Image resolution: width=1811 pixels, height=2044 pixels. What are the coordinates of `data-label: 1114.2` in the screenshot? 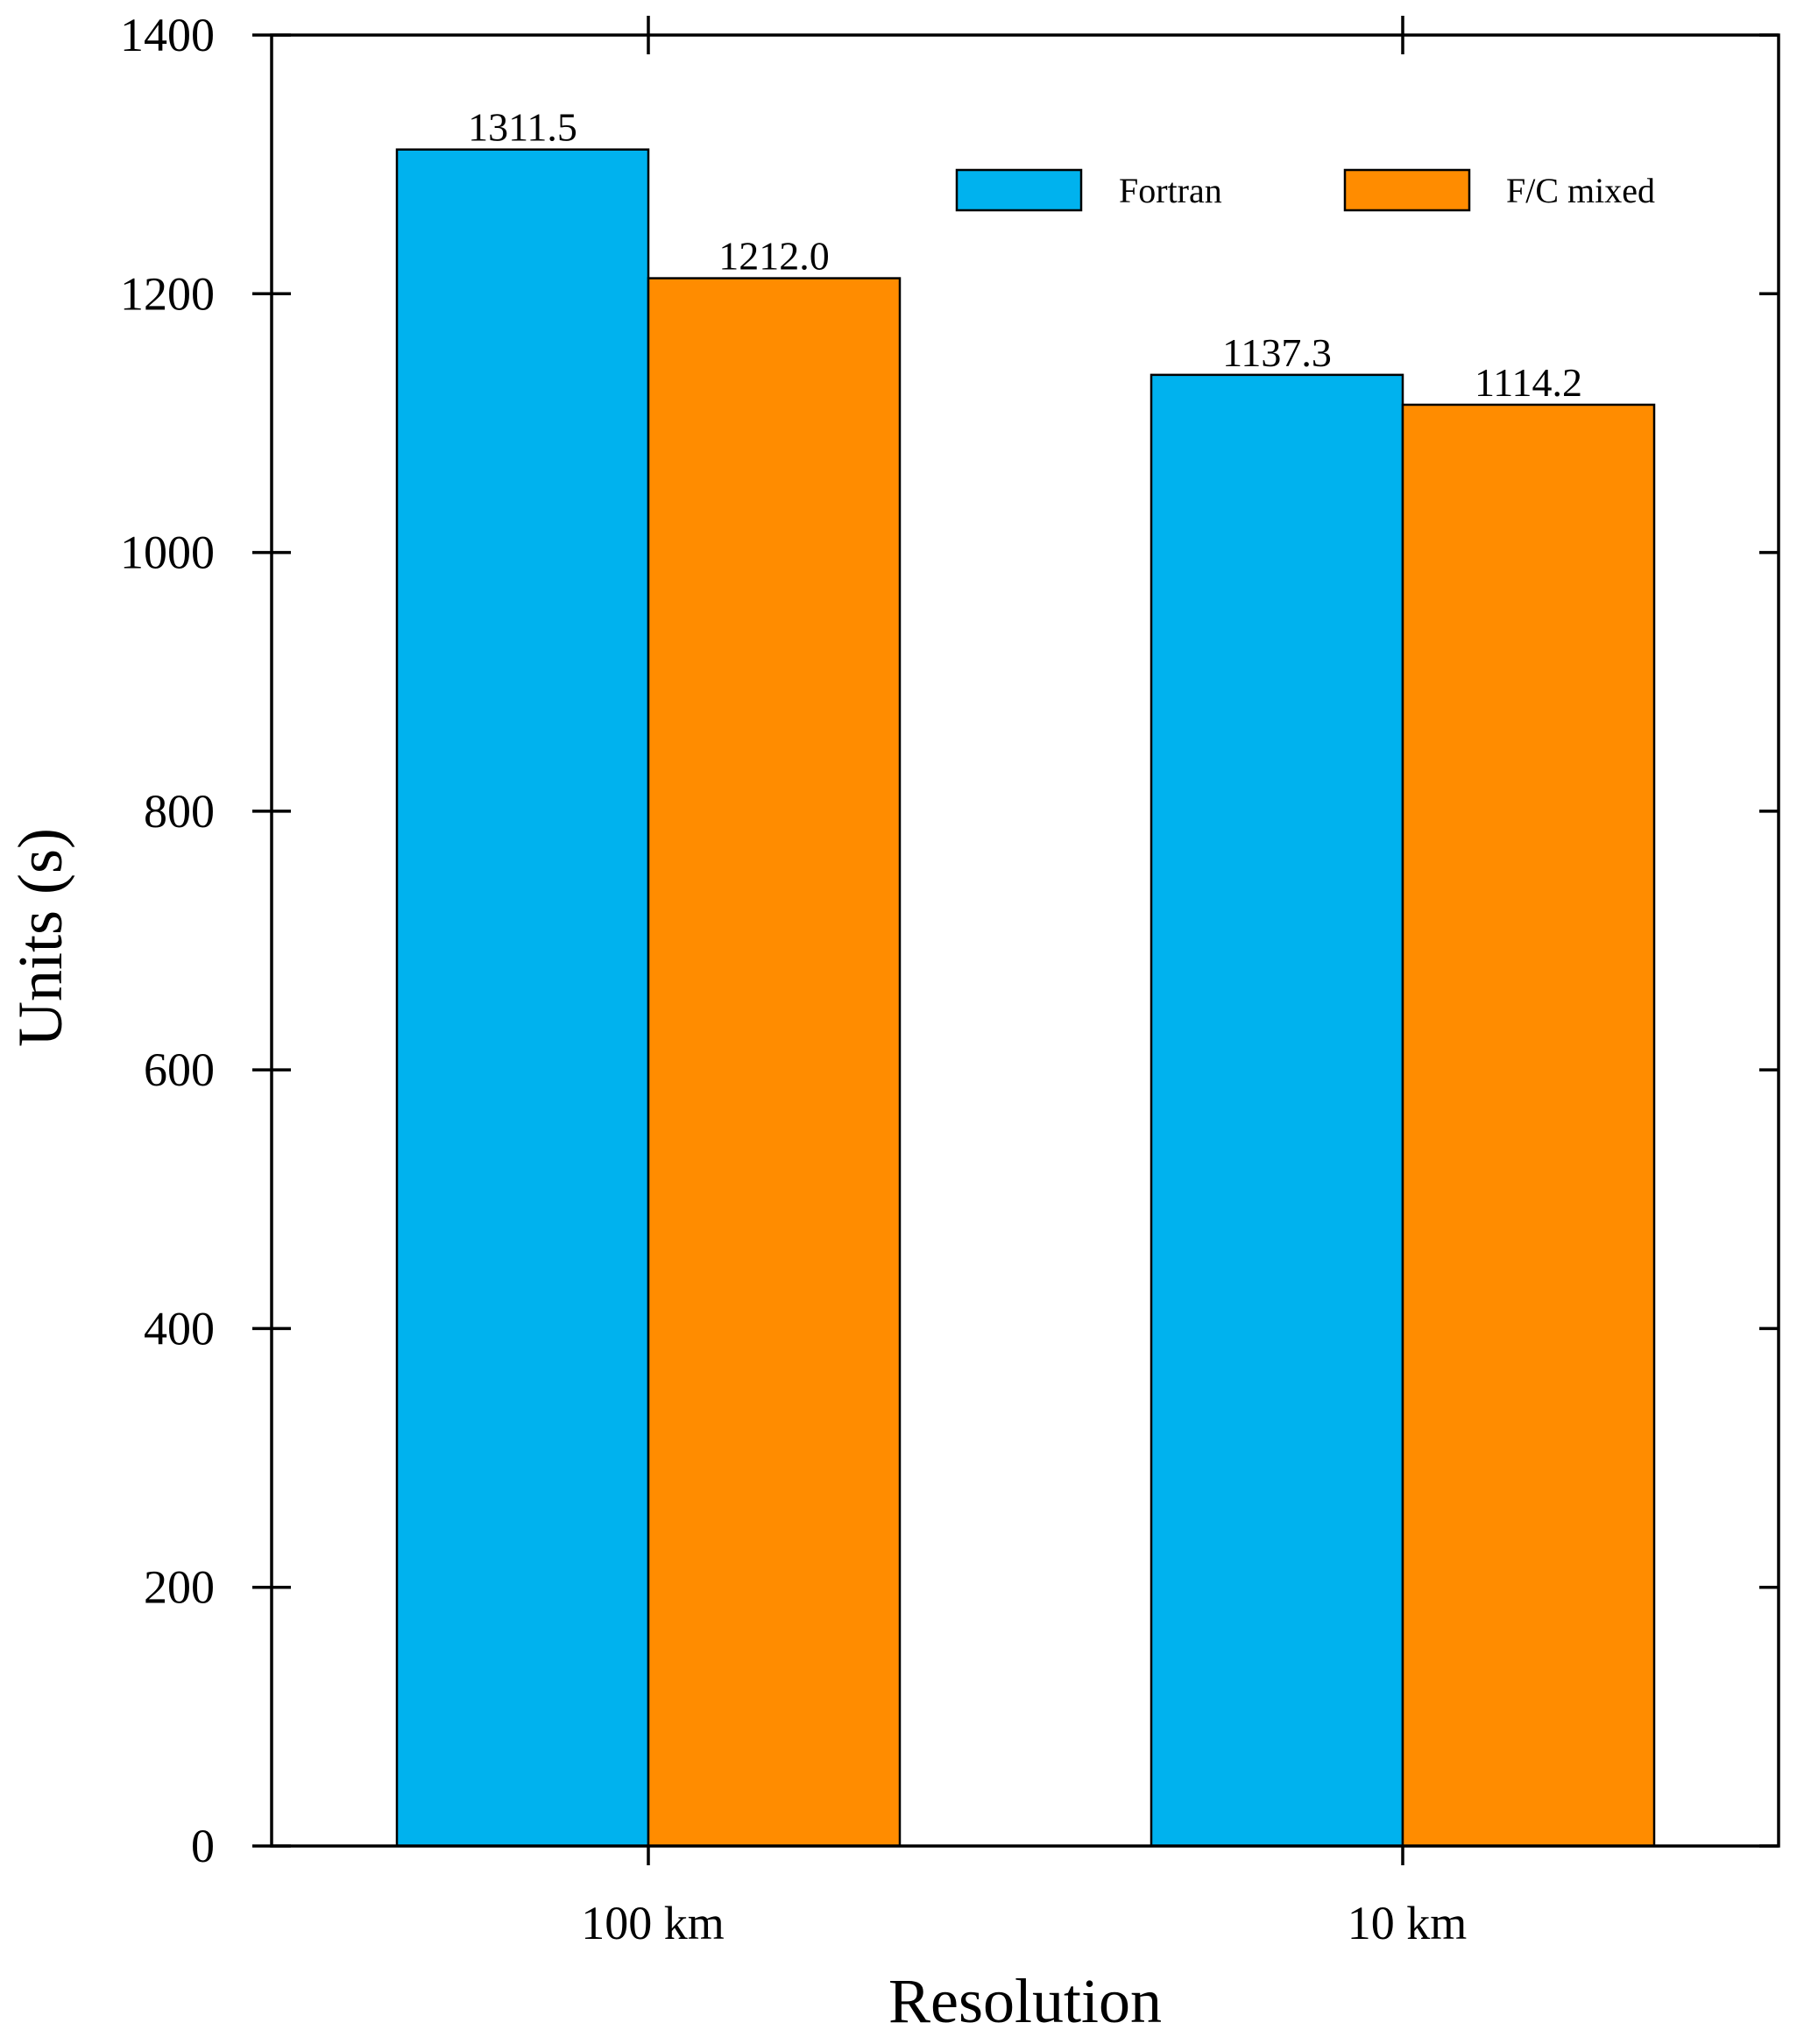 It's located at (1528, 382).